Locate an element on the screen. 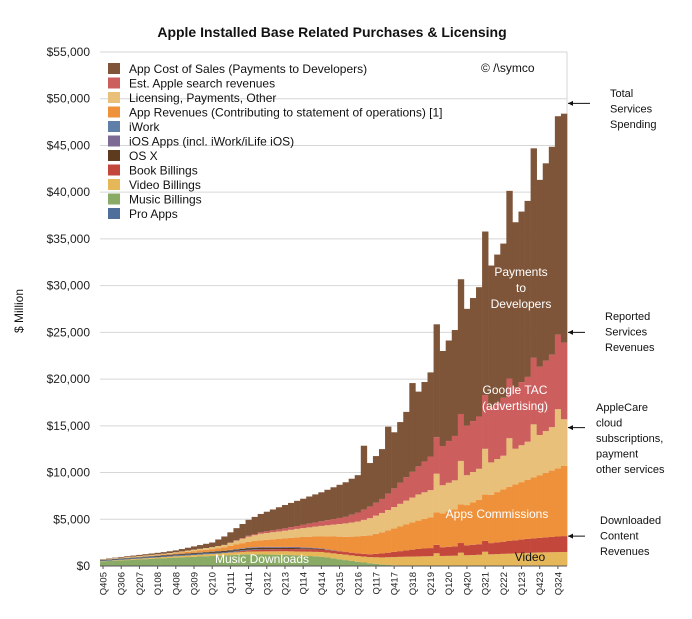  y-tick-label: $0 is located at coordinates (84, 566).